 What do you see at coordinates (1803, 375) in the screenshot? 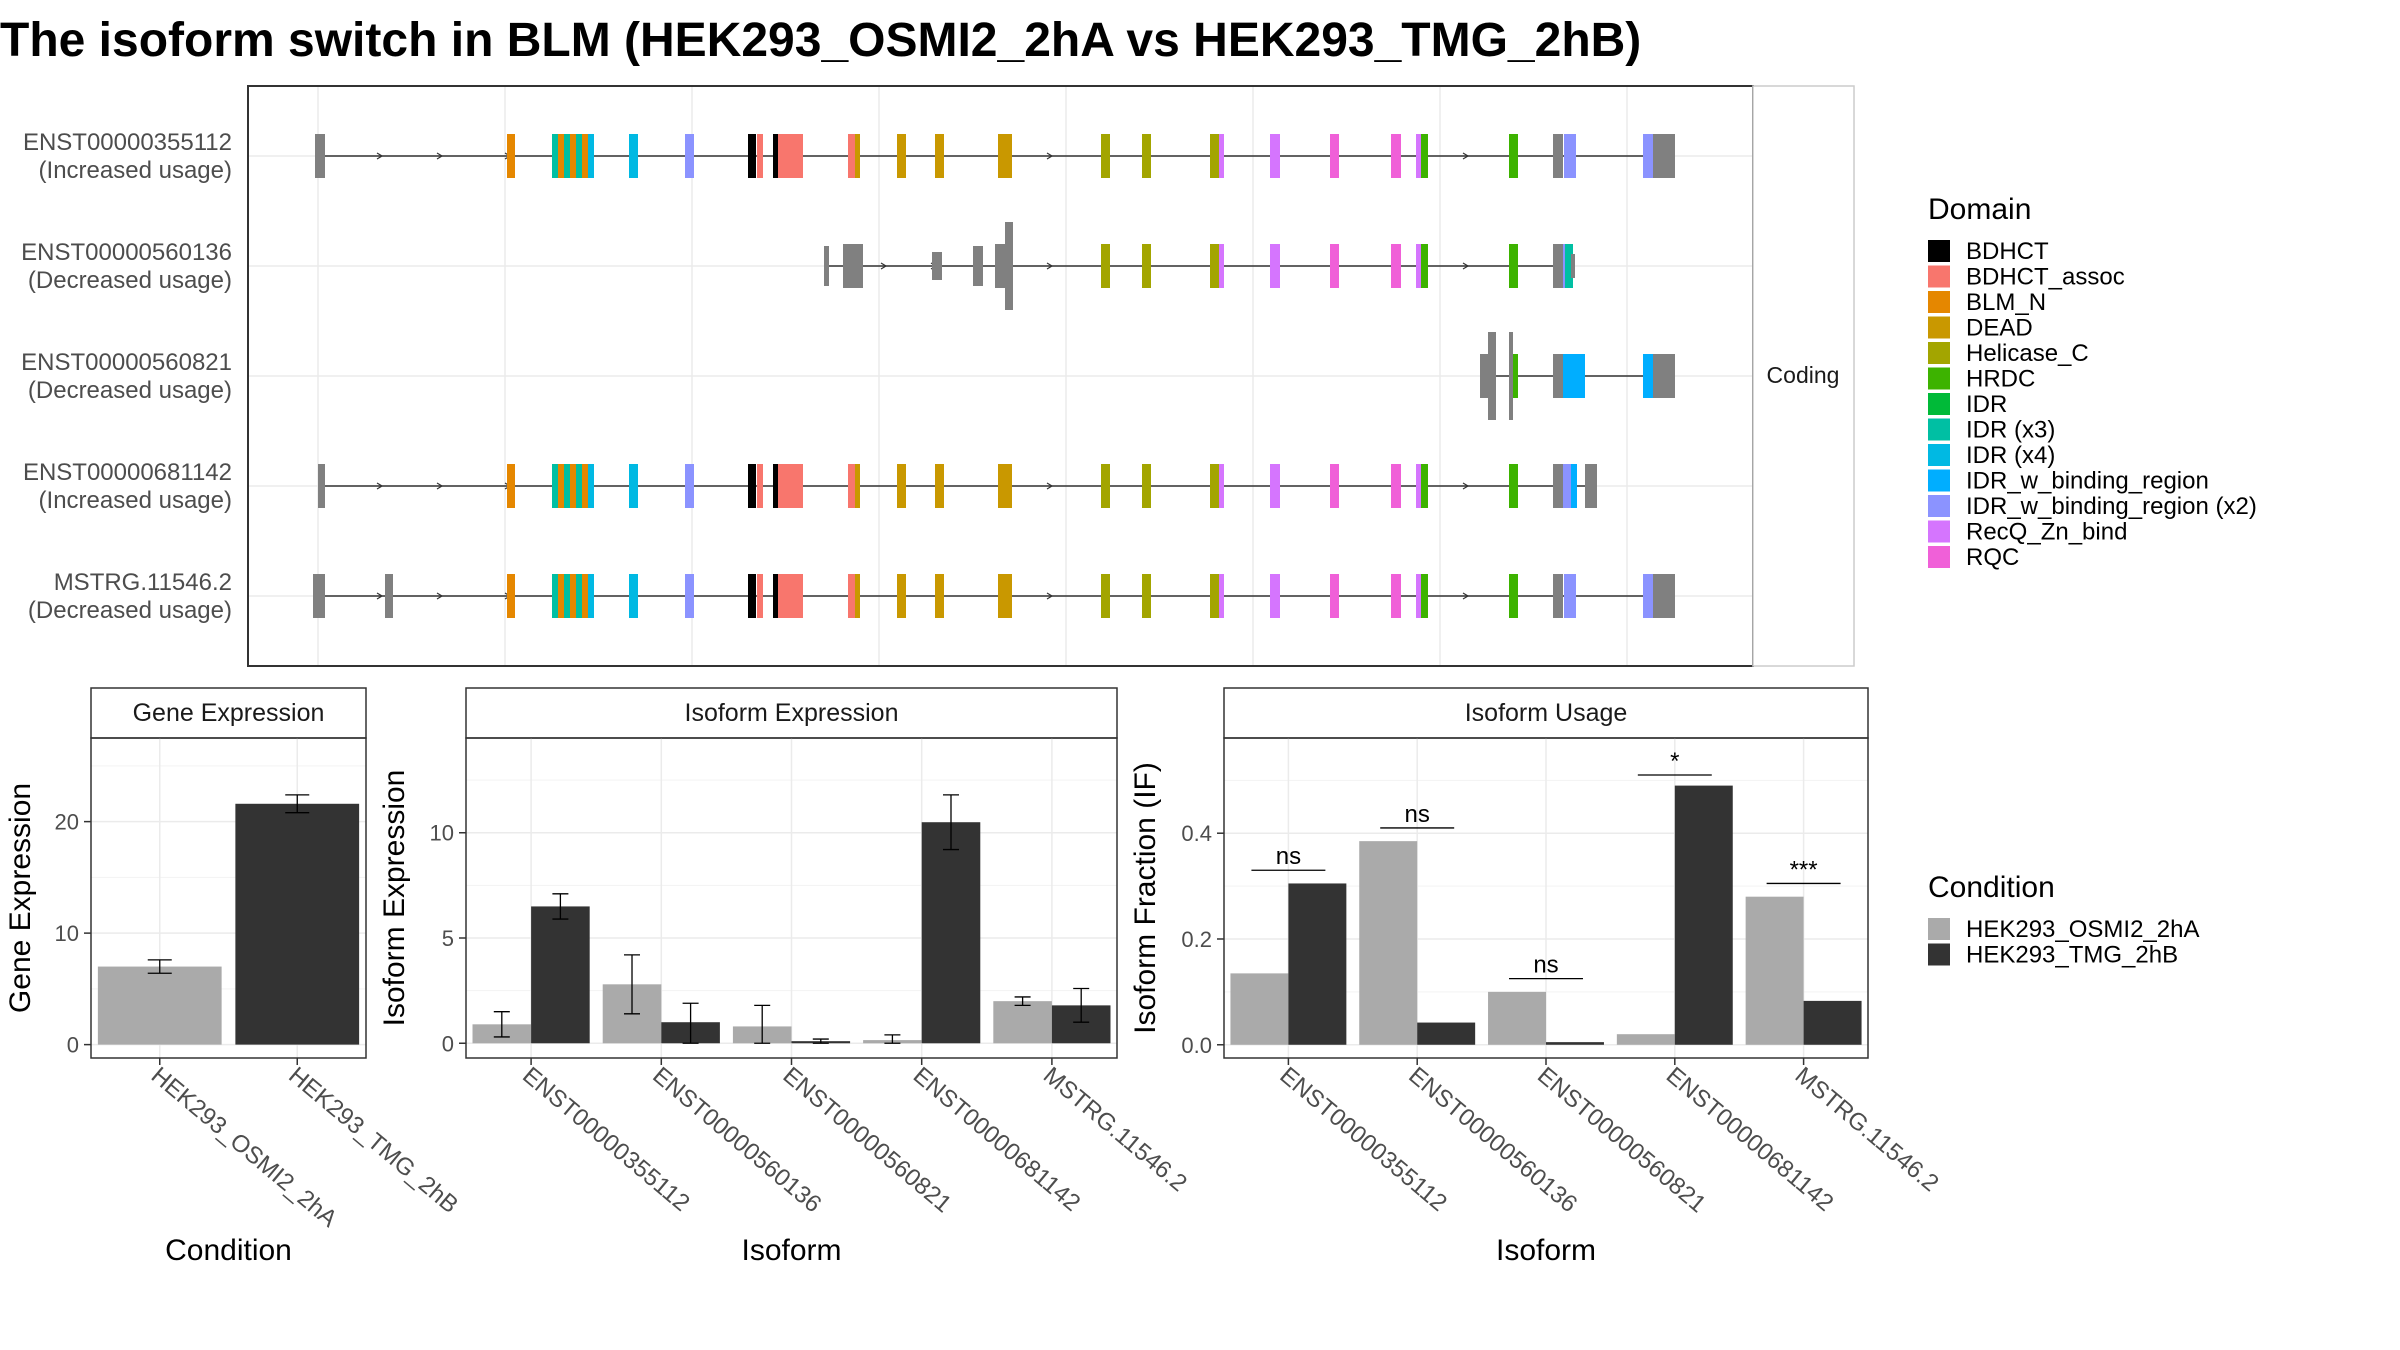
I see `facet-label-coding: Coding` at bounding box center [1803, 375].